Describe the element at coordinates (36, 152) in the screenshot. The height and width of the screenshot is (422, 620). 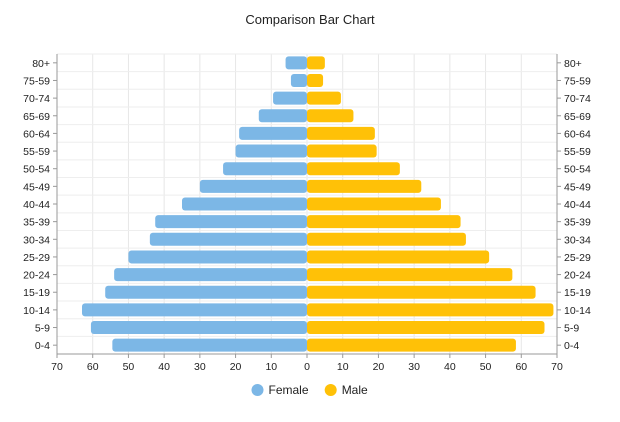
I see `y-tick-label-left: 55-59` at that location.